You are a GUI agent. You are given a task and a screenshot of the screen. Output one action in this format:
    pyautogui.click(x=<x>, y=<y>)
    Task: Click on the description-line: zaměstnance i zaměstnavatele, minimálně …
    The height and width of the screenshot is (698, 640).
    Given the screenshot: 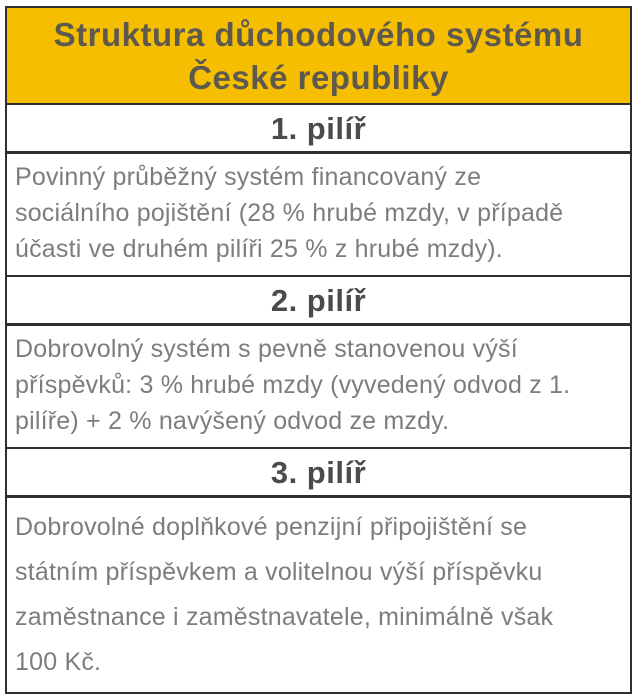 What is the action you would take?
    pyautogui.click(x=284, y=617)
    